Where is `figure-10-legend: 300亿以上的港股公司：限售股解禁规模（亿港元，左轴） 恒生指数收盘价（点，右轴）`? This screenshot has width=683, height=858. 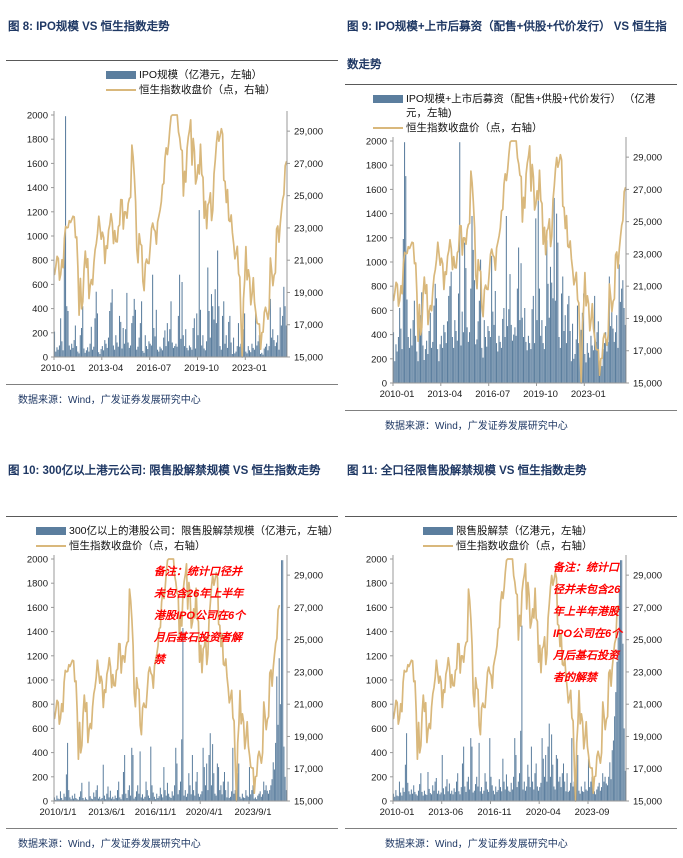
figure-10-legend: 300亿以上的港股公司：限售股解禁规模（亿港元，左轴） 恒生指数收盘价（点，右轴） is located at coordinates (172, 535).